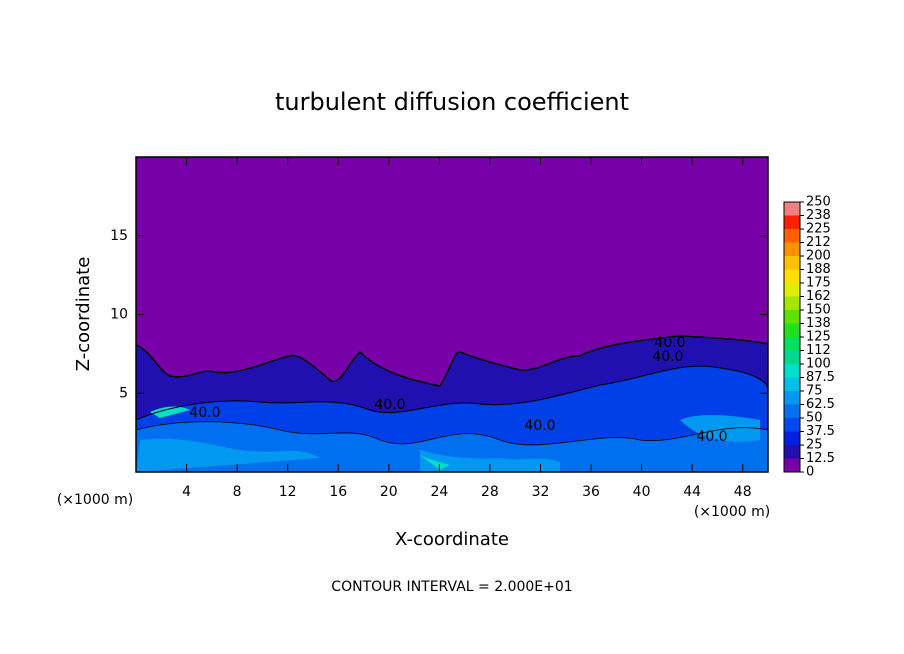  Describe the element at coordinates (818, 337) in the screenshot. I see `colorbar-label: 125` at that location.